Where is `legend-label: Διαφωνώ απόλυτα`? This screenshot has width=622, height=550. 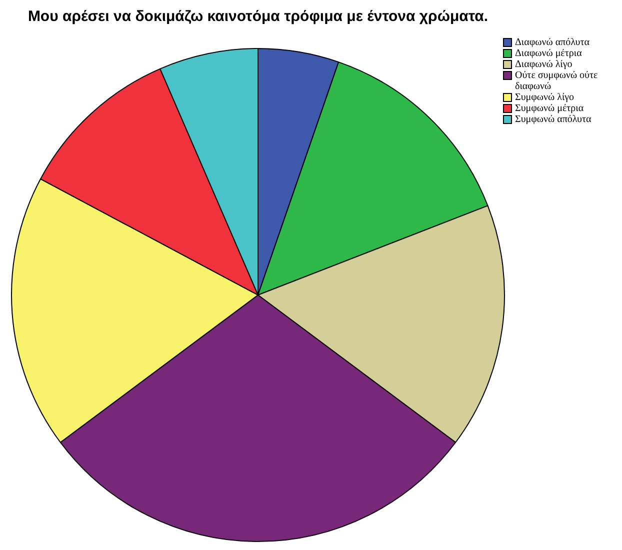 legend-label: Διαφωνώ απόλυτα is located at coordinates (552, 42).